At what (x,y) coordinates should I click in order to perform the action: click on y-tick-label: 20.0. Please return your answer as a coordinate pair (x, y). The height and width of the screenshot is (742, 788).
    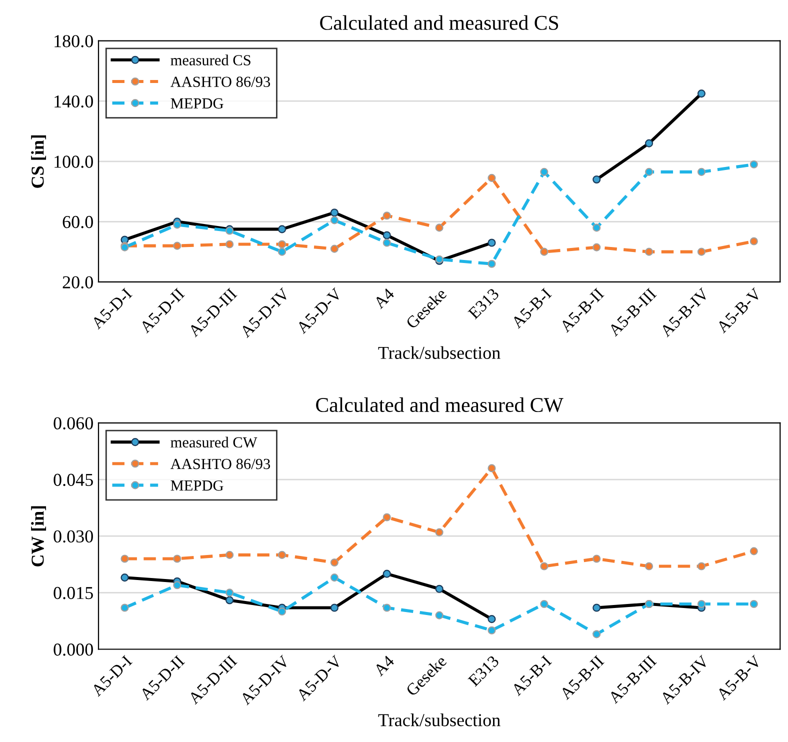
    Looking at the image, I should click on (77, 282).